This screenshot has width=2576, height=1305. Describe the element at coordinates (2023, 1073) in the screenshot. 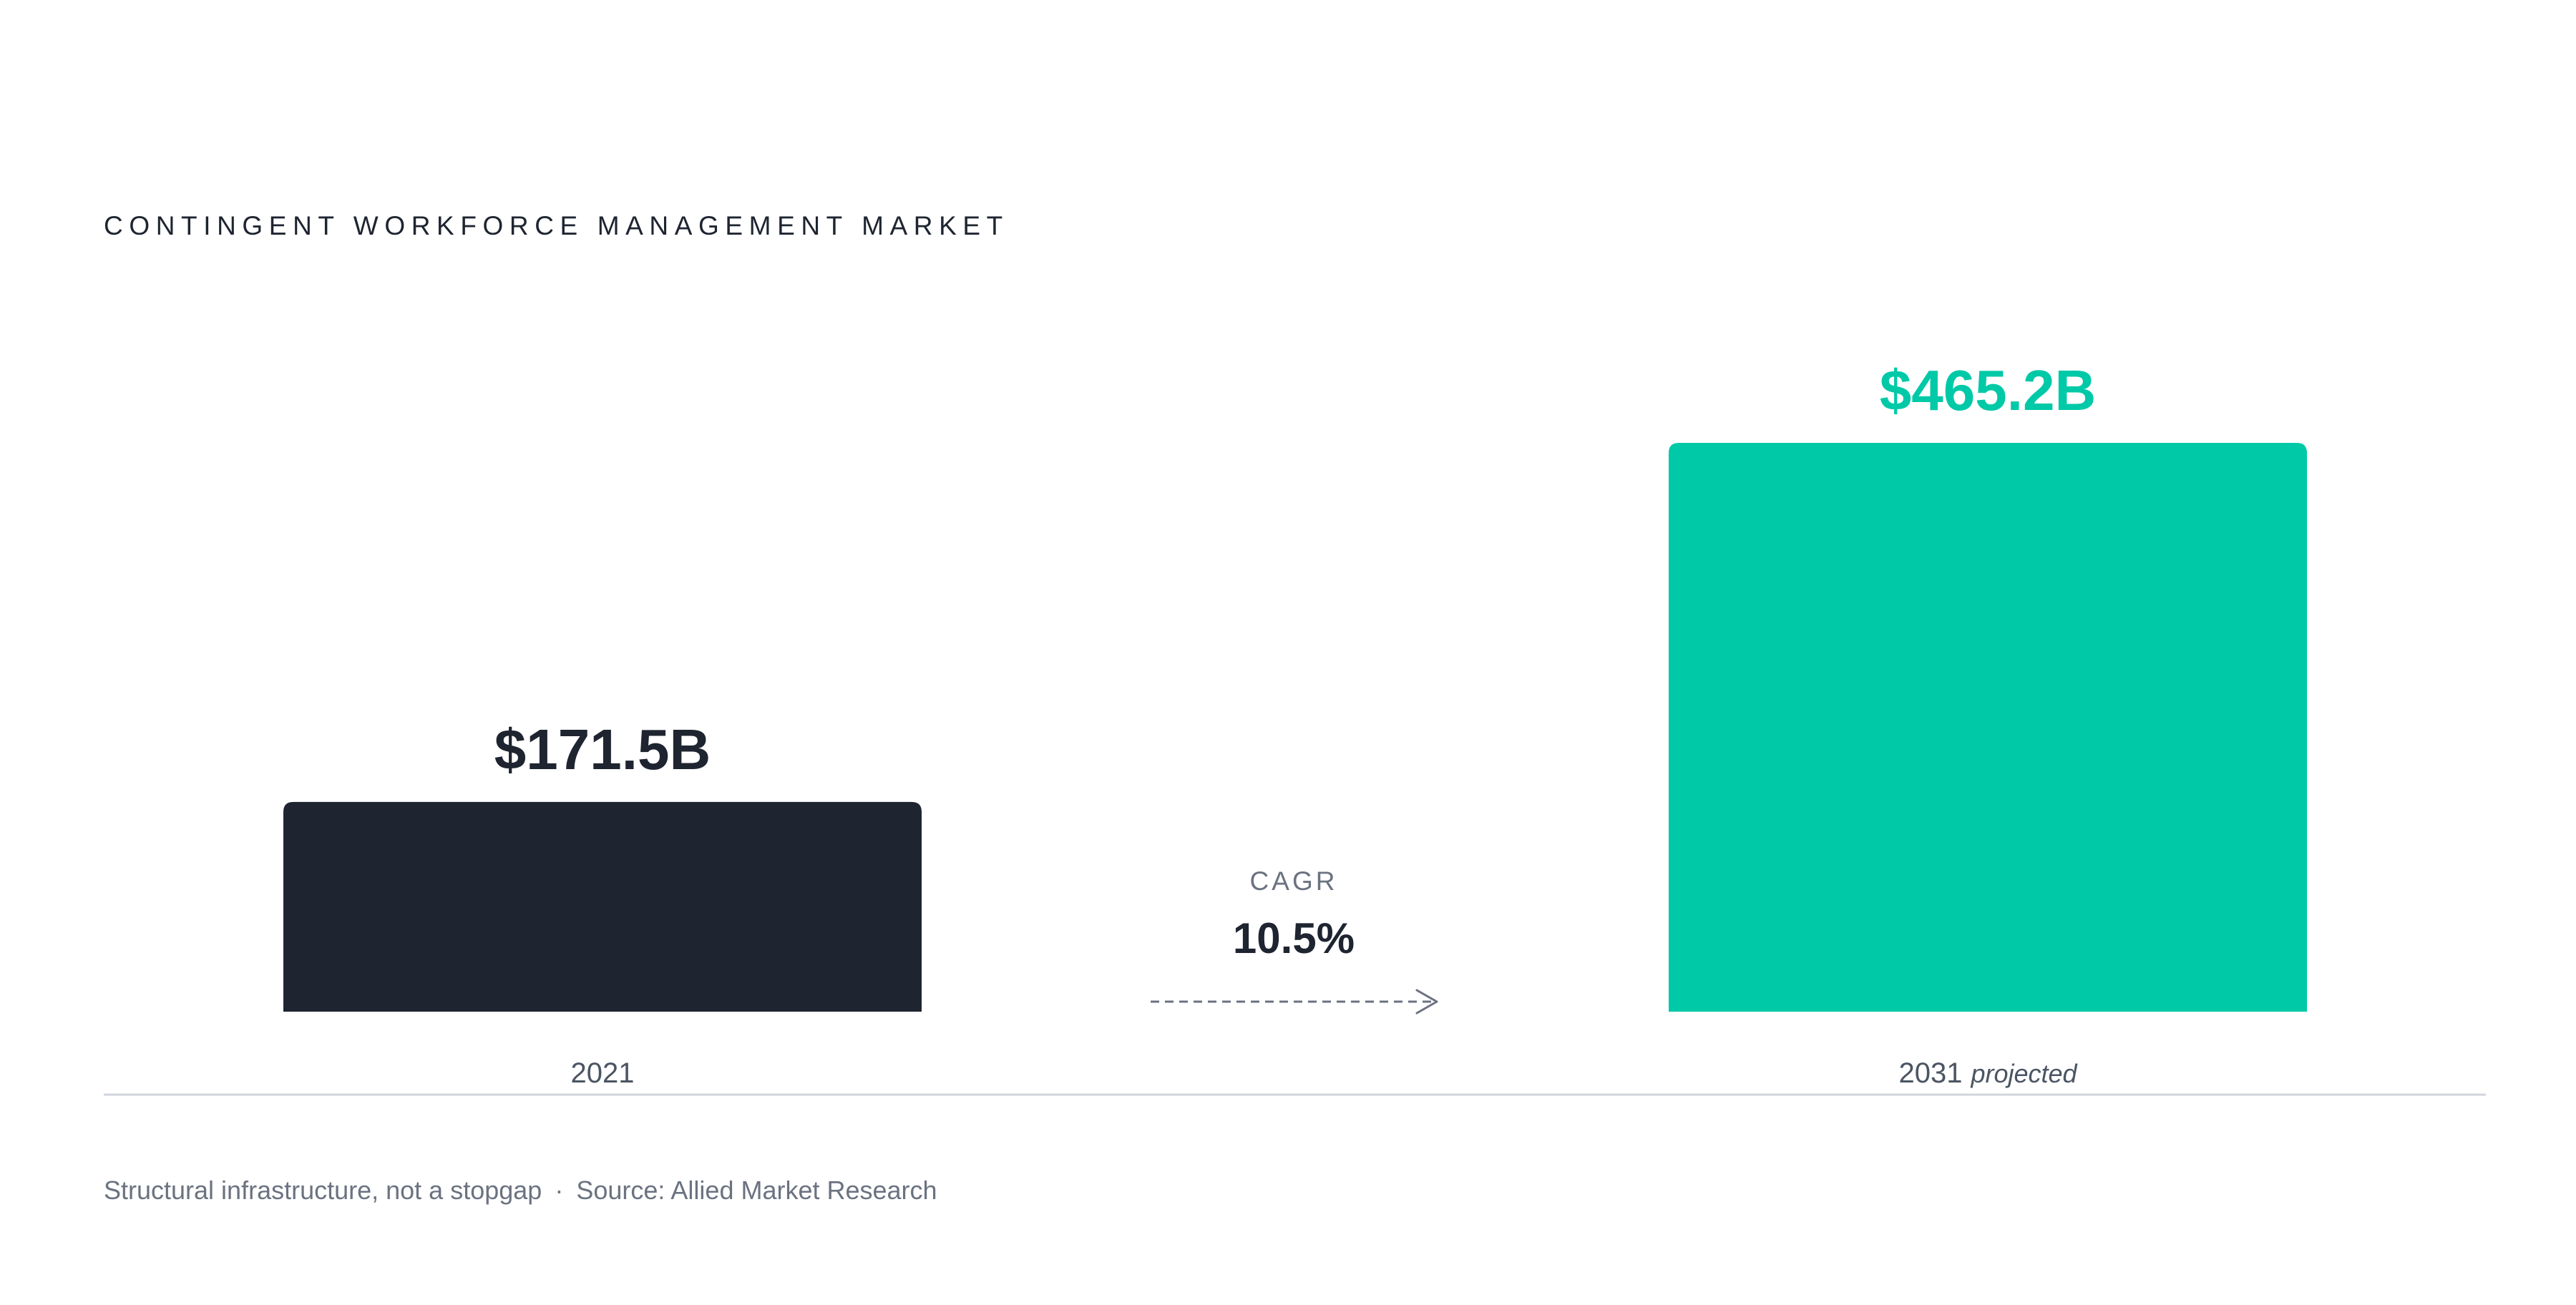

I see `category-note-2031: projected` at that location.